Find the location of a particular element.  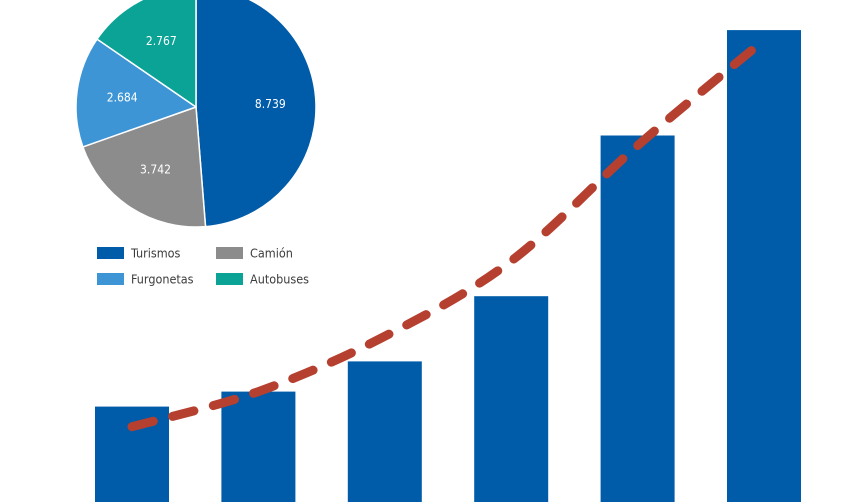

legend-item-turismos: Turismos is located at coordinates (139, 253).